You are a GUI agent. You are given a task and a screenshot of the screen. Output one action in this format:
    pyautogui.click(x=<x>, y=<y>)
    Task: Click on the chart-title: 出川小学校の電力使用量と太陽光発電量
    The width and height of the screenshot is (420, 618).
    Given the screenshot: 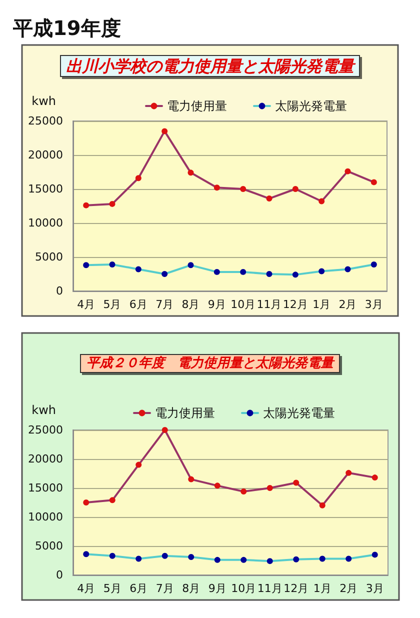 What is the action you would take?
    pyautogui.click(x=211, y=66)
    